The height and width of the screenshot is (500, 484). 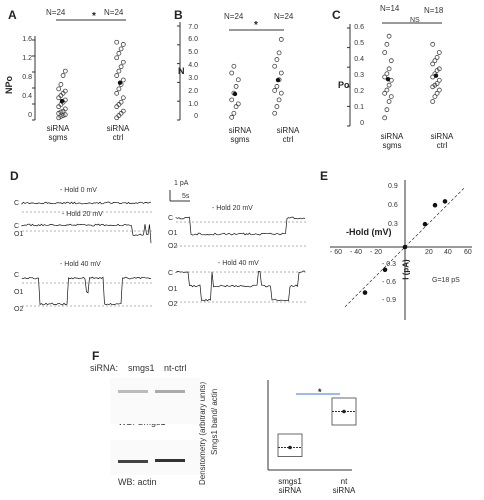 What do you see at coordinates (133, 391) in the screenshot?
I see `band-smgs1-lane1` at bounding box center [133, 391].